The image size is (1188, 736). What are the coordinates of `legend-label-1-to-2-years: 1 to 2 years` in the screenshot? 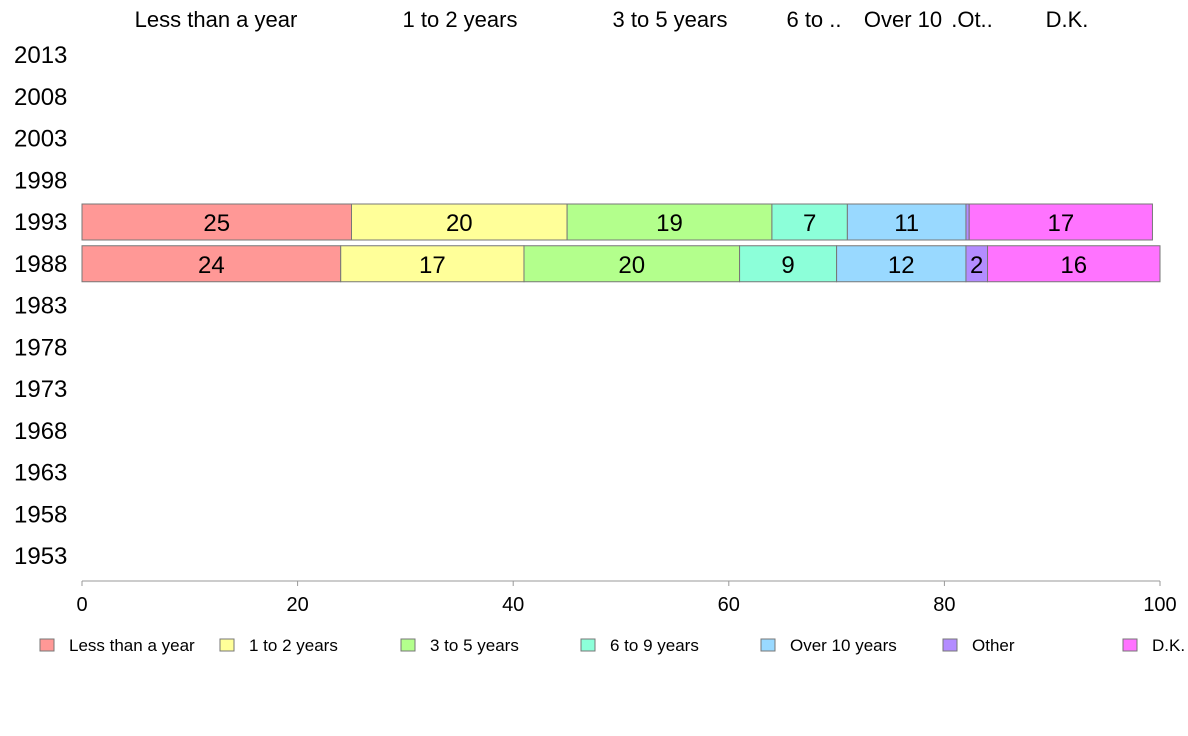 It's located at (293, 645).